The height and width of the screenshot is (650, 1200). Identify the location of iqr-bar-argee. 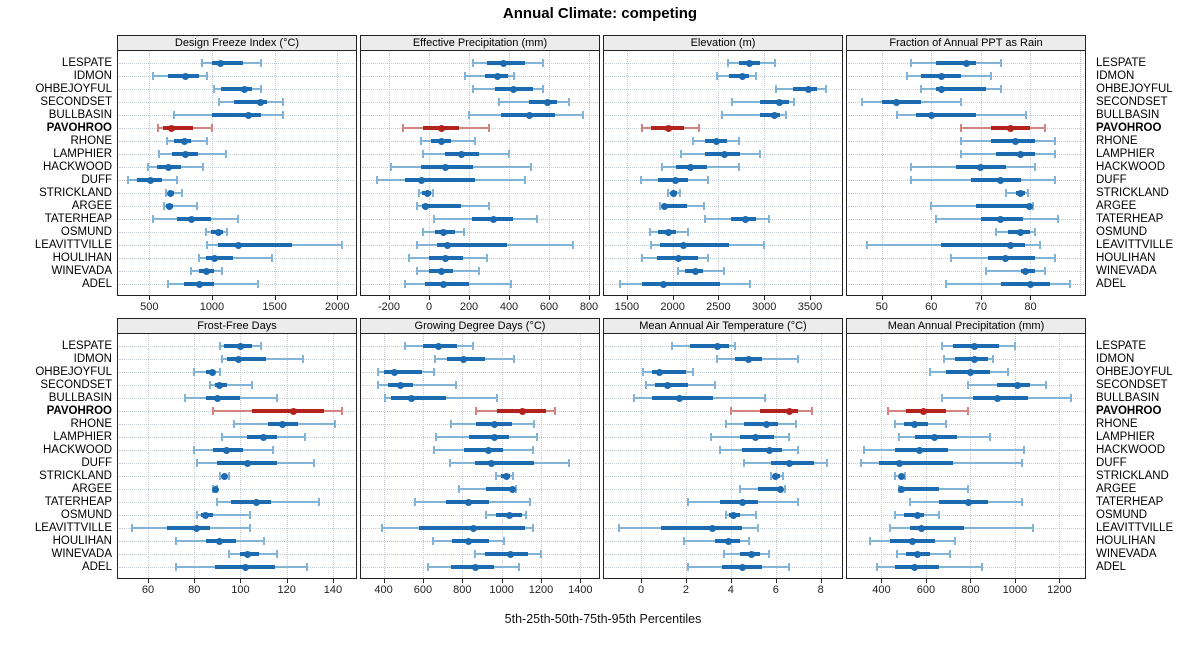
(1003, 206).